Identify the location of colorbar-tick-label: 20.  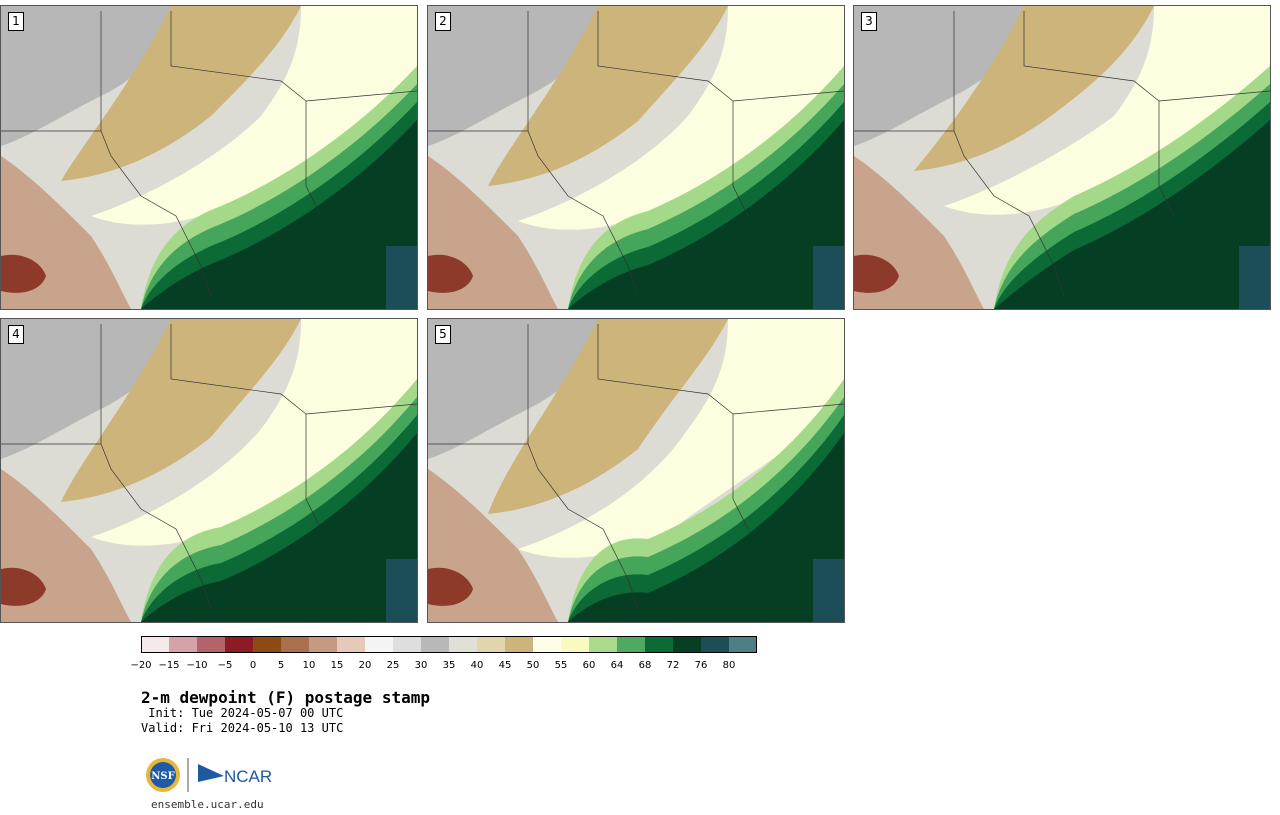
(365, 665).